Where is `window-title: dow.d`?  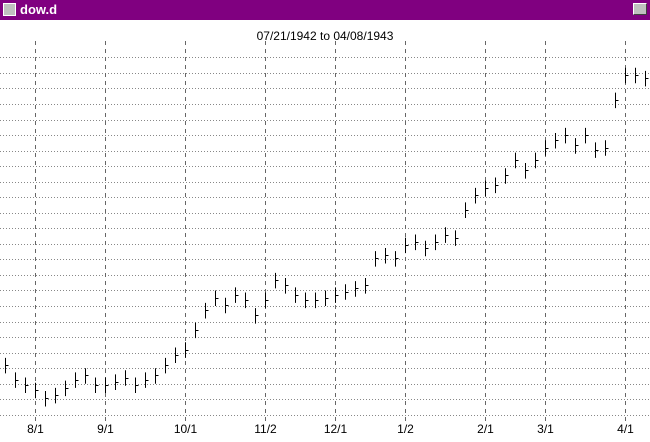
window-title: dow.d is located at coordinates (39, 9).